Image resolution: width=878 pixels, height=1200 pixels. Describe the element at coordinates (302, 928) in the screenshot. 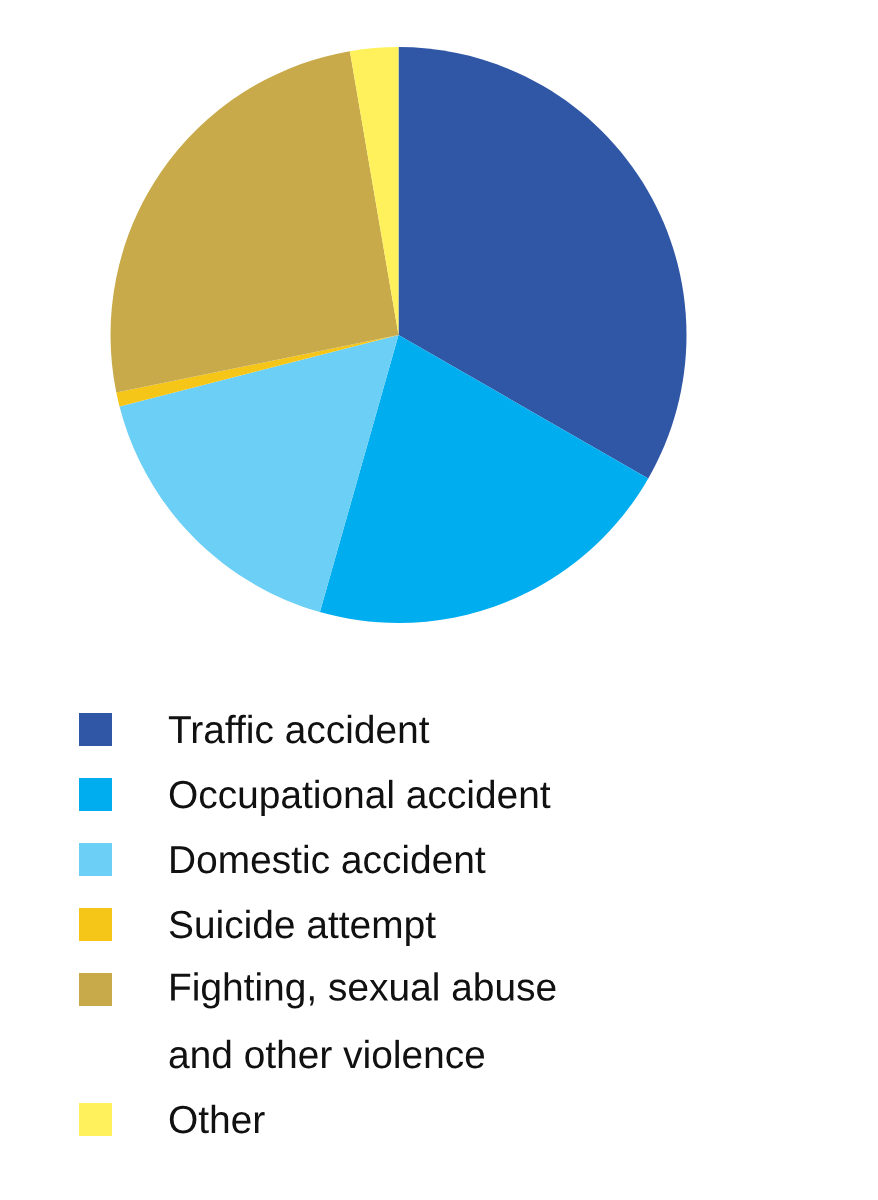

I see `legend-label: Suicide attempt` at that location.